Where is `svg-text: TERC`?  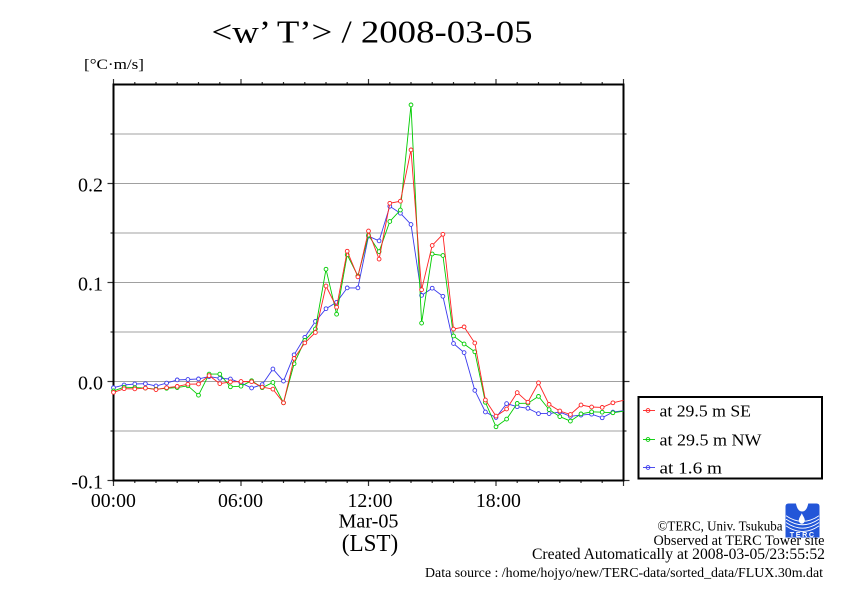
svg-text: TERC is located at coordinates (803, 534).